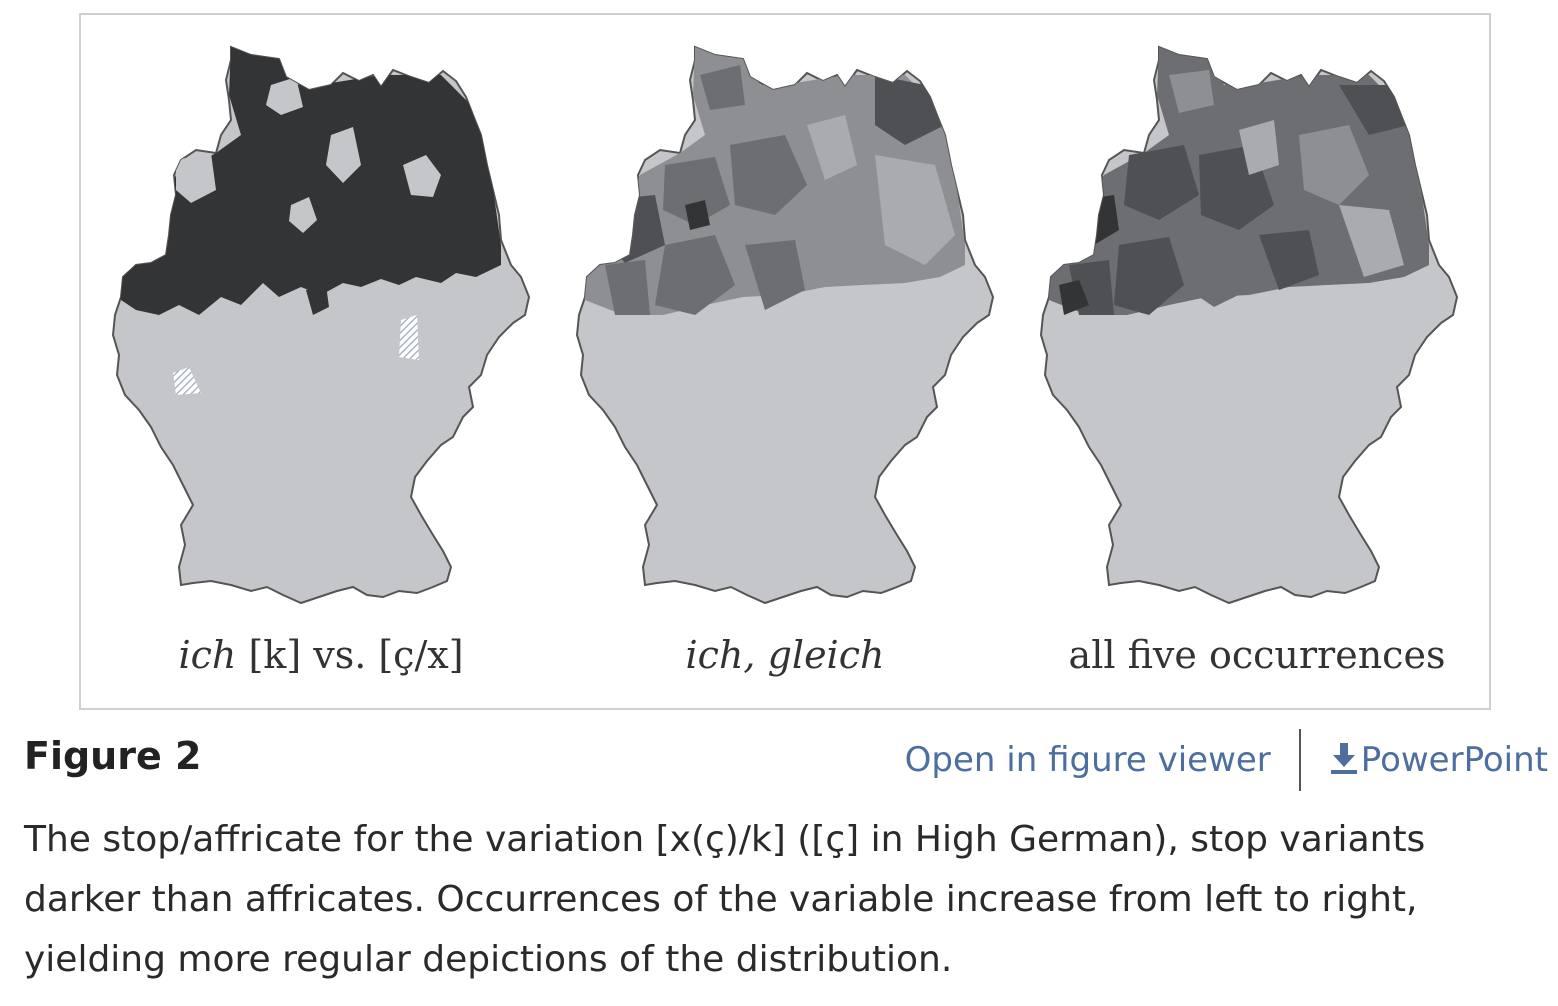 This screenshot has width=1558, height=1006. I want to click on figure-title: Figure 2, so click(113, 756).